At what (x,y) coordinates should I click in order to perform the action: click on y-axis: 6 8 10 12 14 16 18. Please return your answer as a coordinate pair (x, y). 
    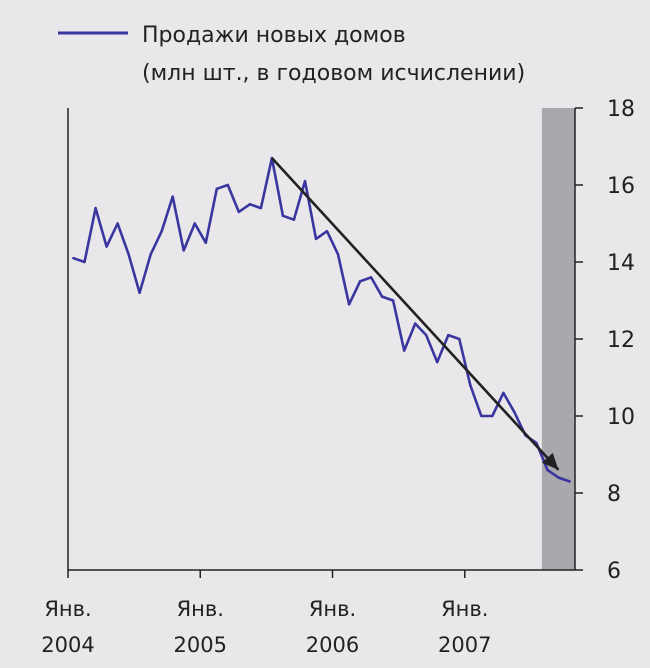
    Looking at the image, I should click on (605, 340).